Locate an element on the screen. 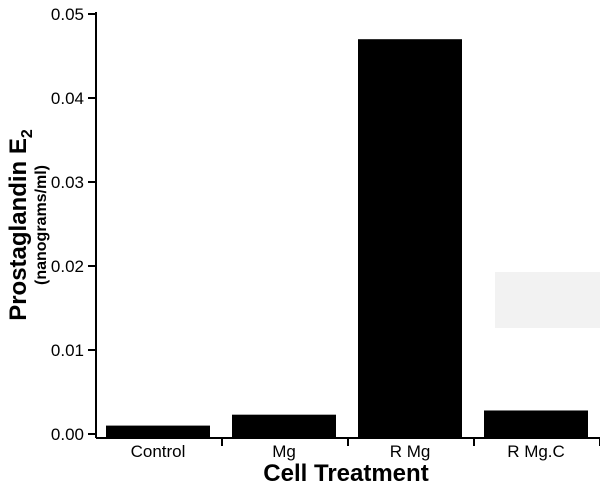 Image resolution: width=600 pixels, height=484 pixels. bar-mg is located at coordinates (284, 426).